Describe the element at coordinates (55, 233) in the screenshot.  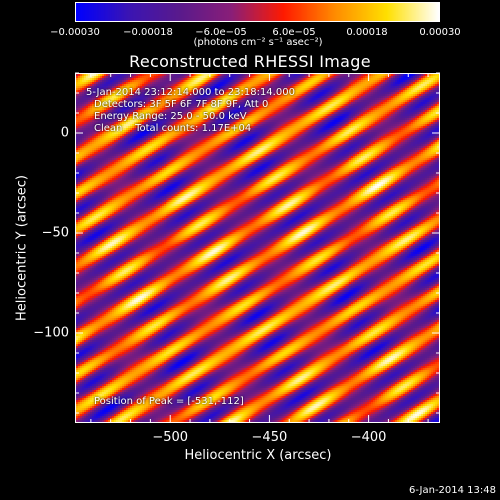
I see `y-tick-label: −50` at that location.